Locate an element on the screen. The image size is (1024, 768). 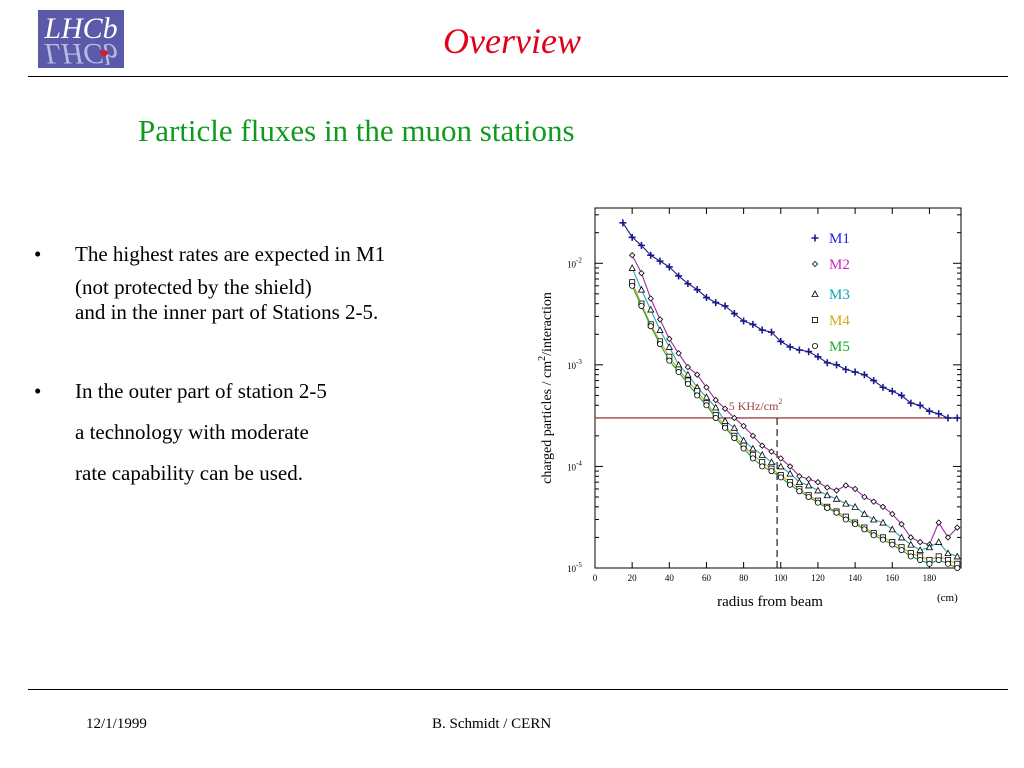
bullet-line: (not protected by the shield) is located at coordinates (193, 287).